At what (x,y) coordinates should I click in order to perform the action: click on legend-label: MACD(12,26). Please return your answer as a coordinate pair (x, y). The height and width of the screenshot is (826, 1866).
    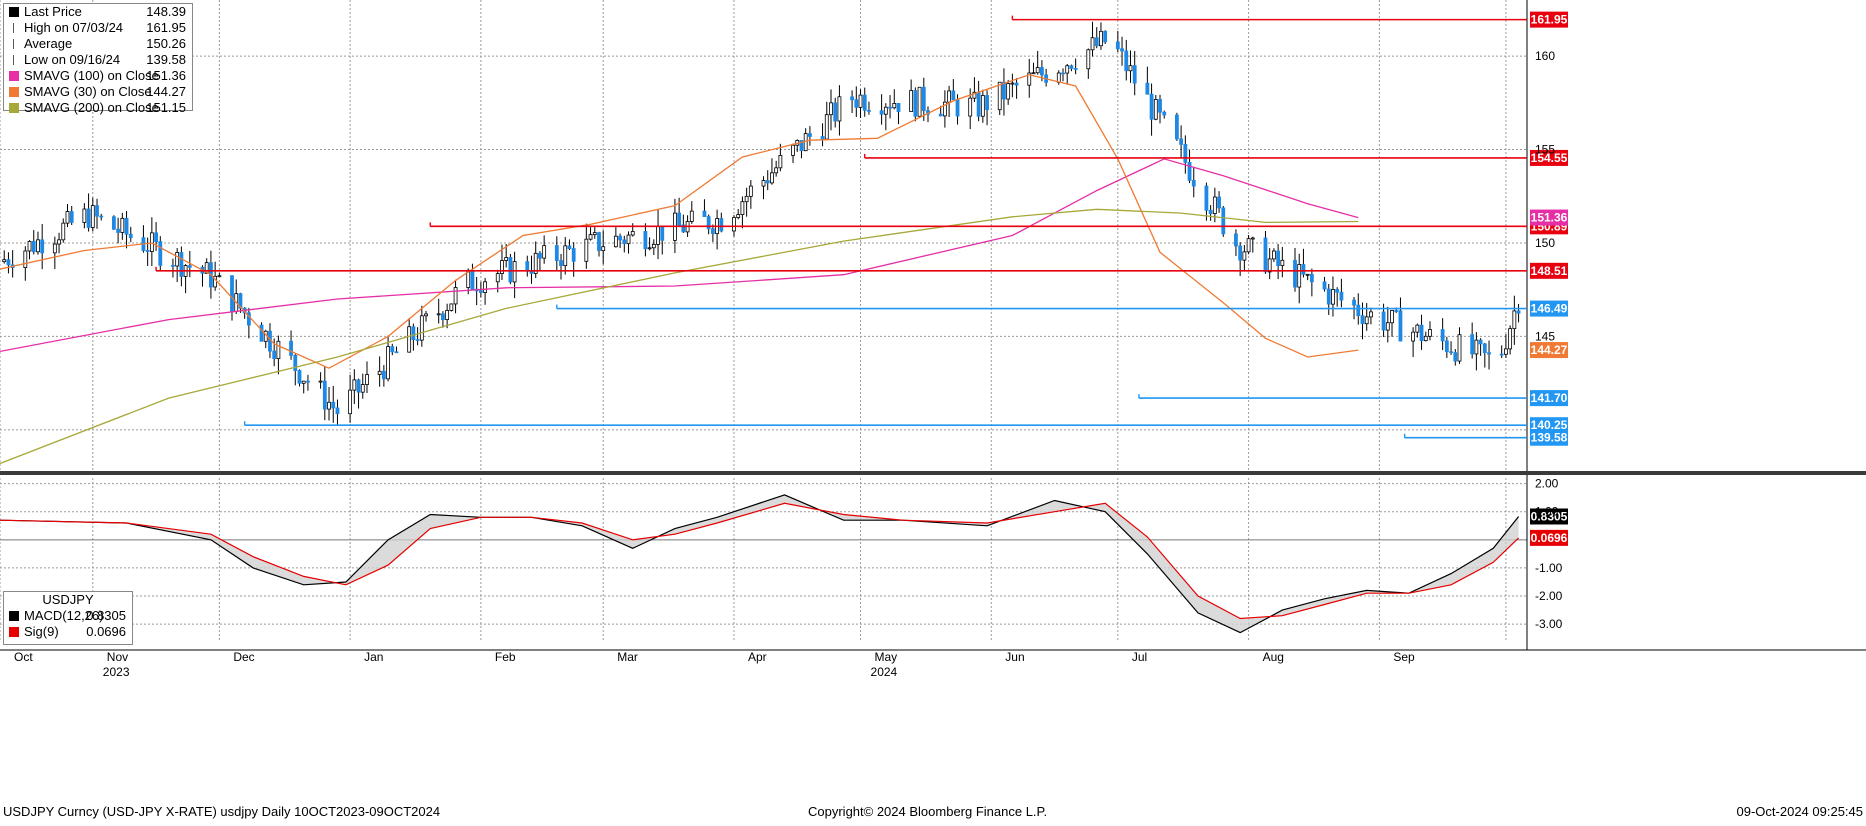
    Looking at the image, I should click on (64, 615).